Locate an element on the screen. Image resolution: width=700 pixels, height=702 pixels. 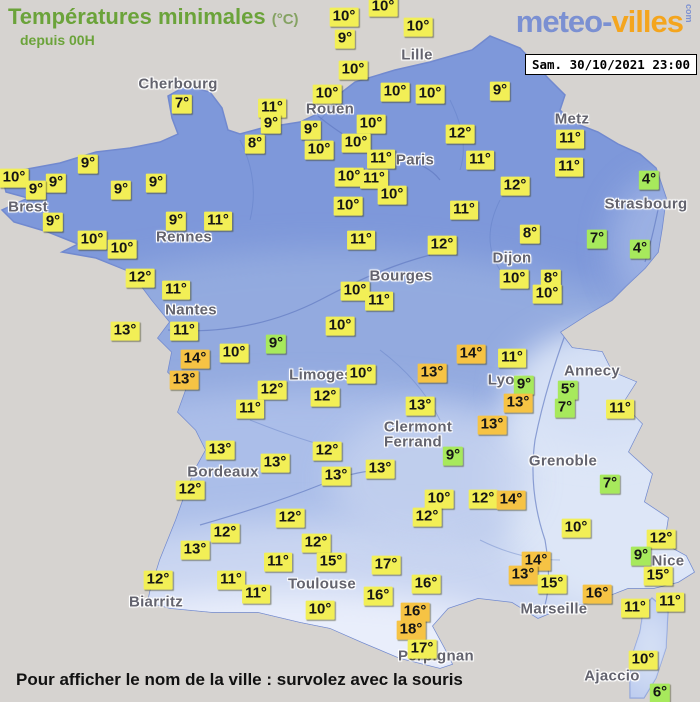
meteo-villes-logo: meteo-villescom is located at coordinates (605, 22).